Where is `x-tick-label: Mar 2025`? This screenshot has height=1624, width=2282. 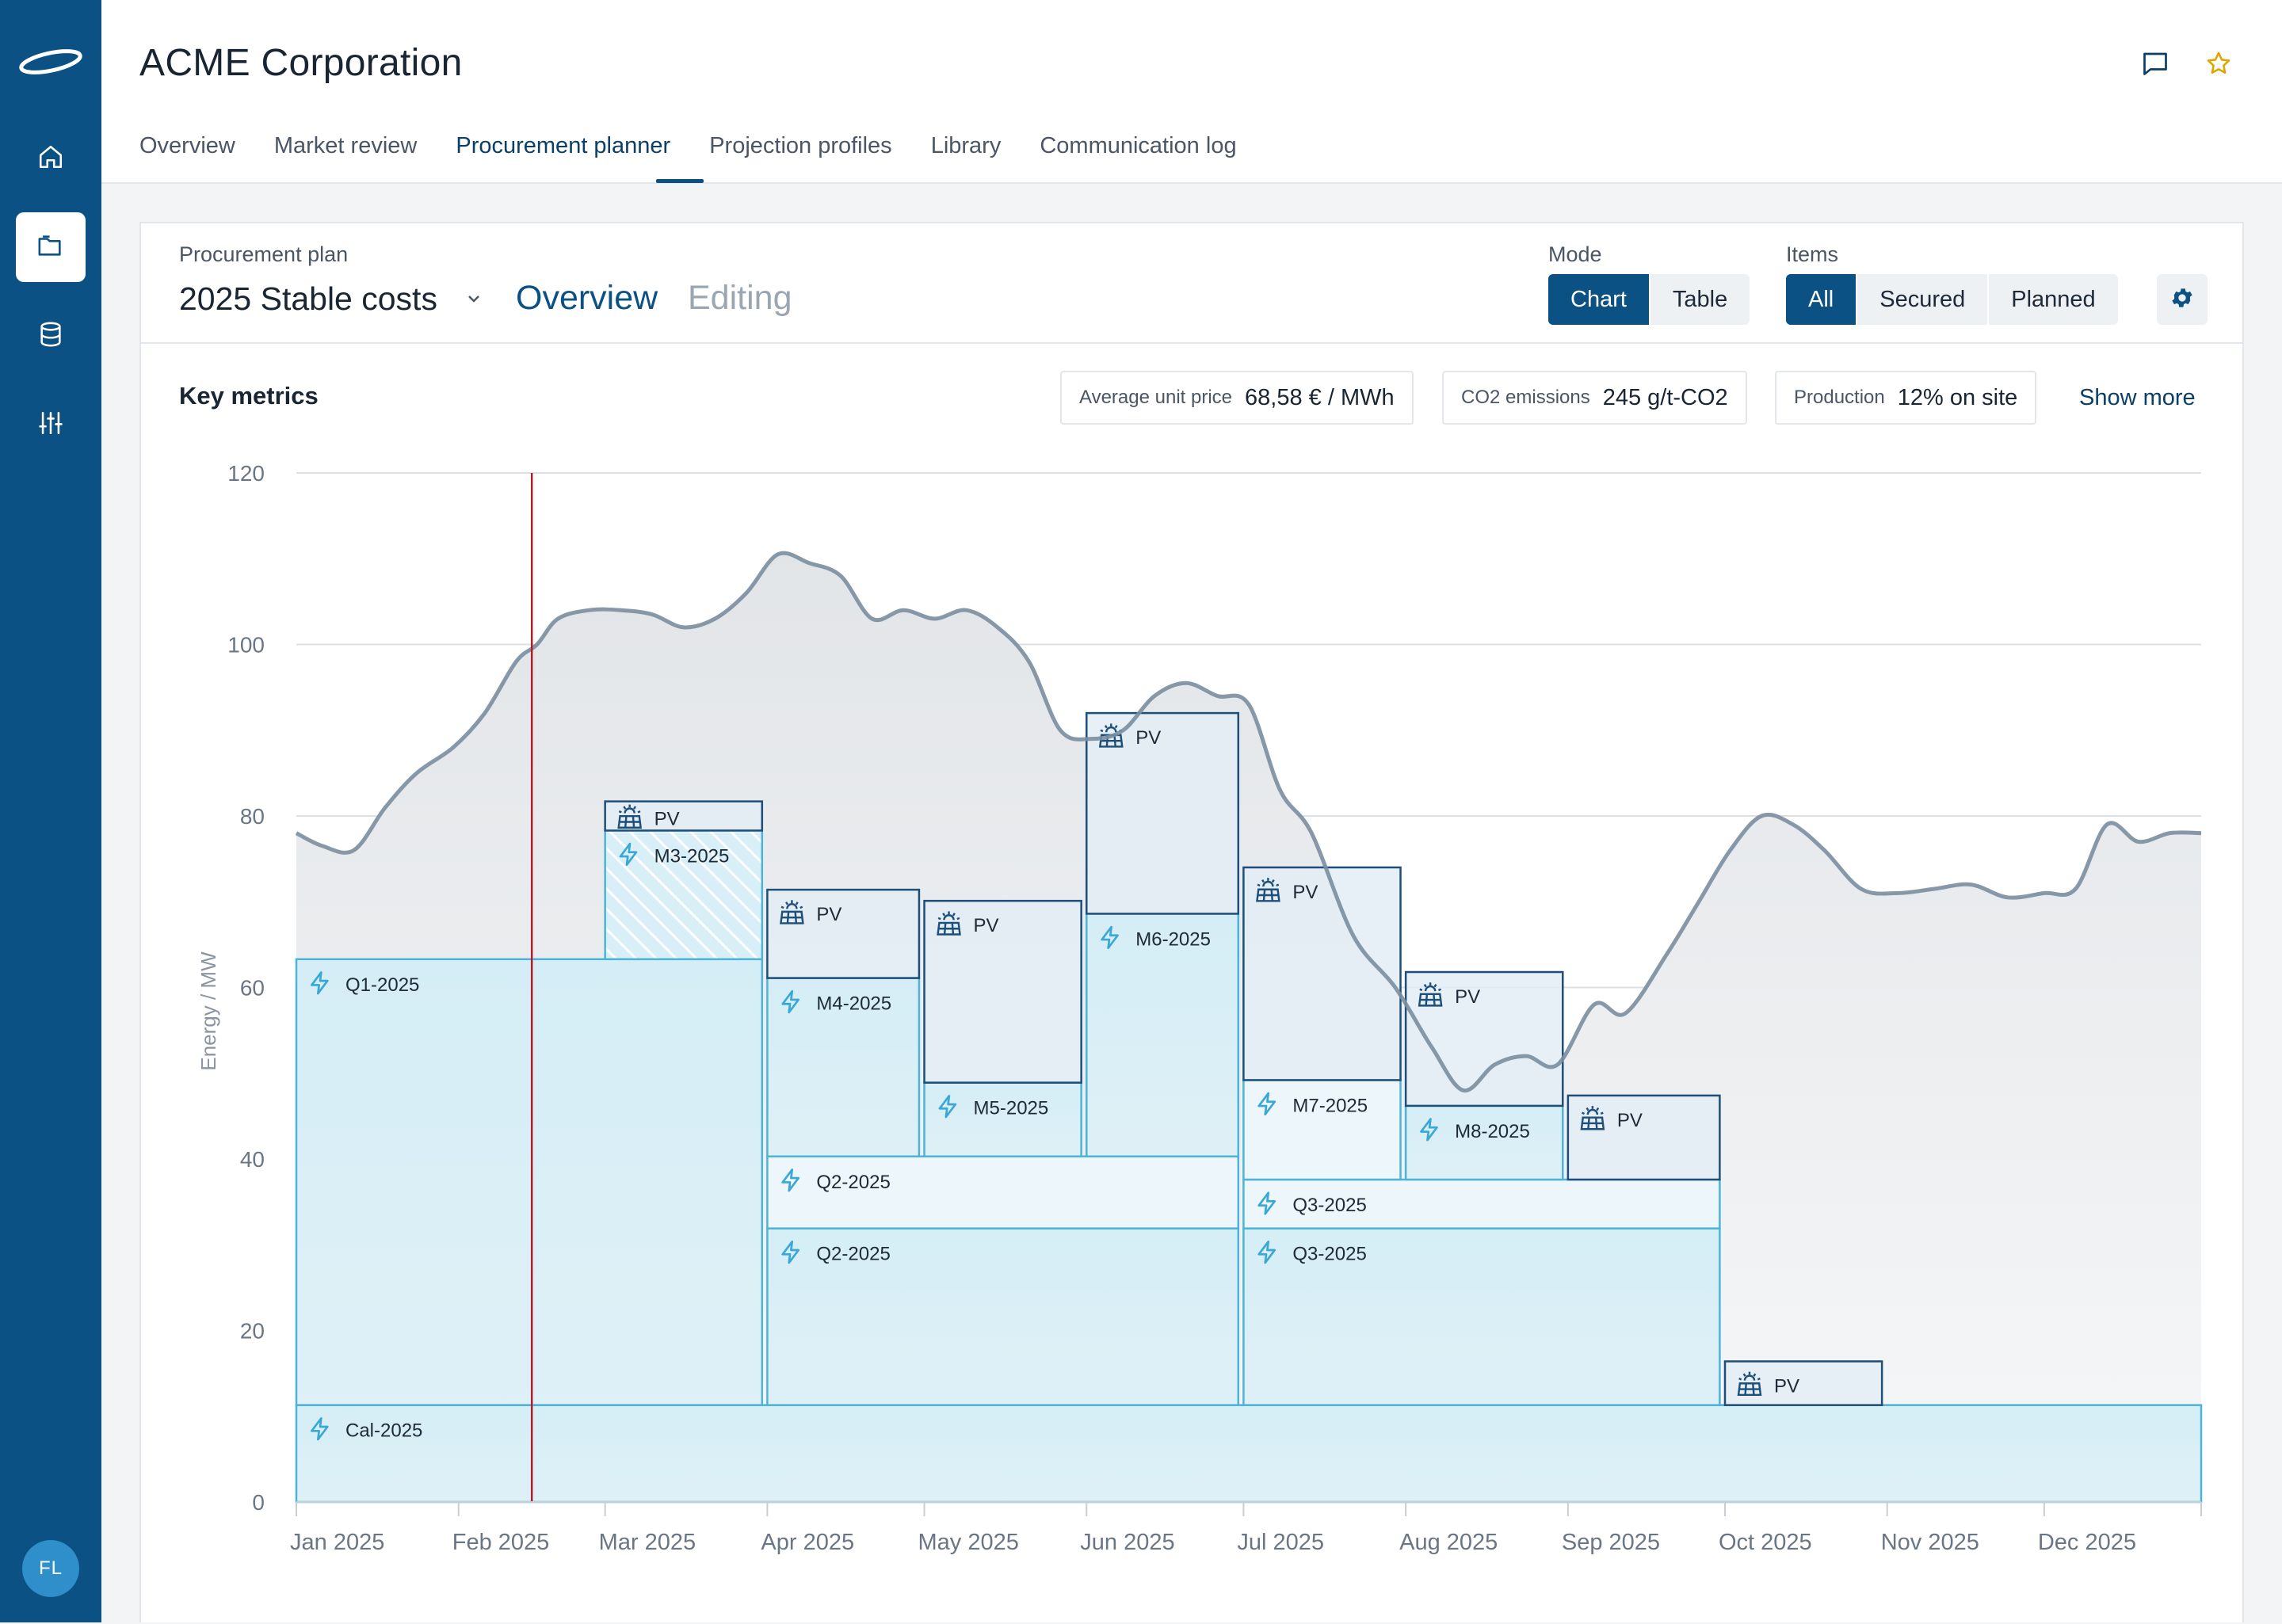
x-tick-label: Mar 2025 is located at coordinates (647, 1542).